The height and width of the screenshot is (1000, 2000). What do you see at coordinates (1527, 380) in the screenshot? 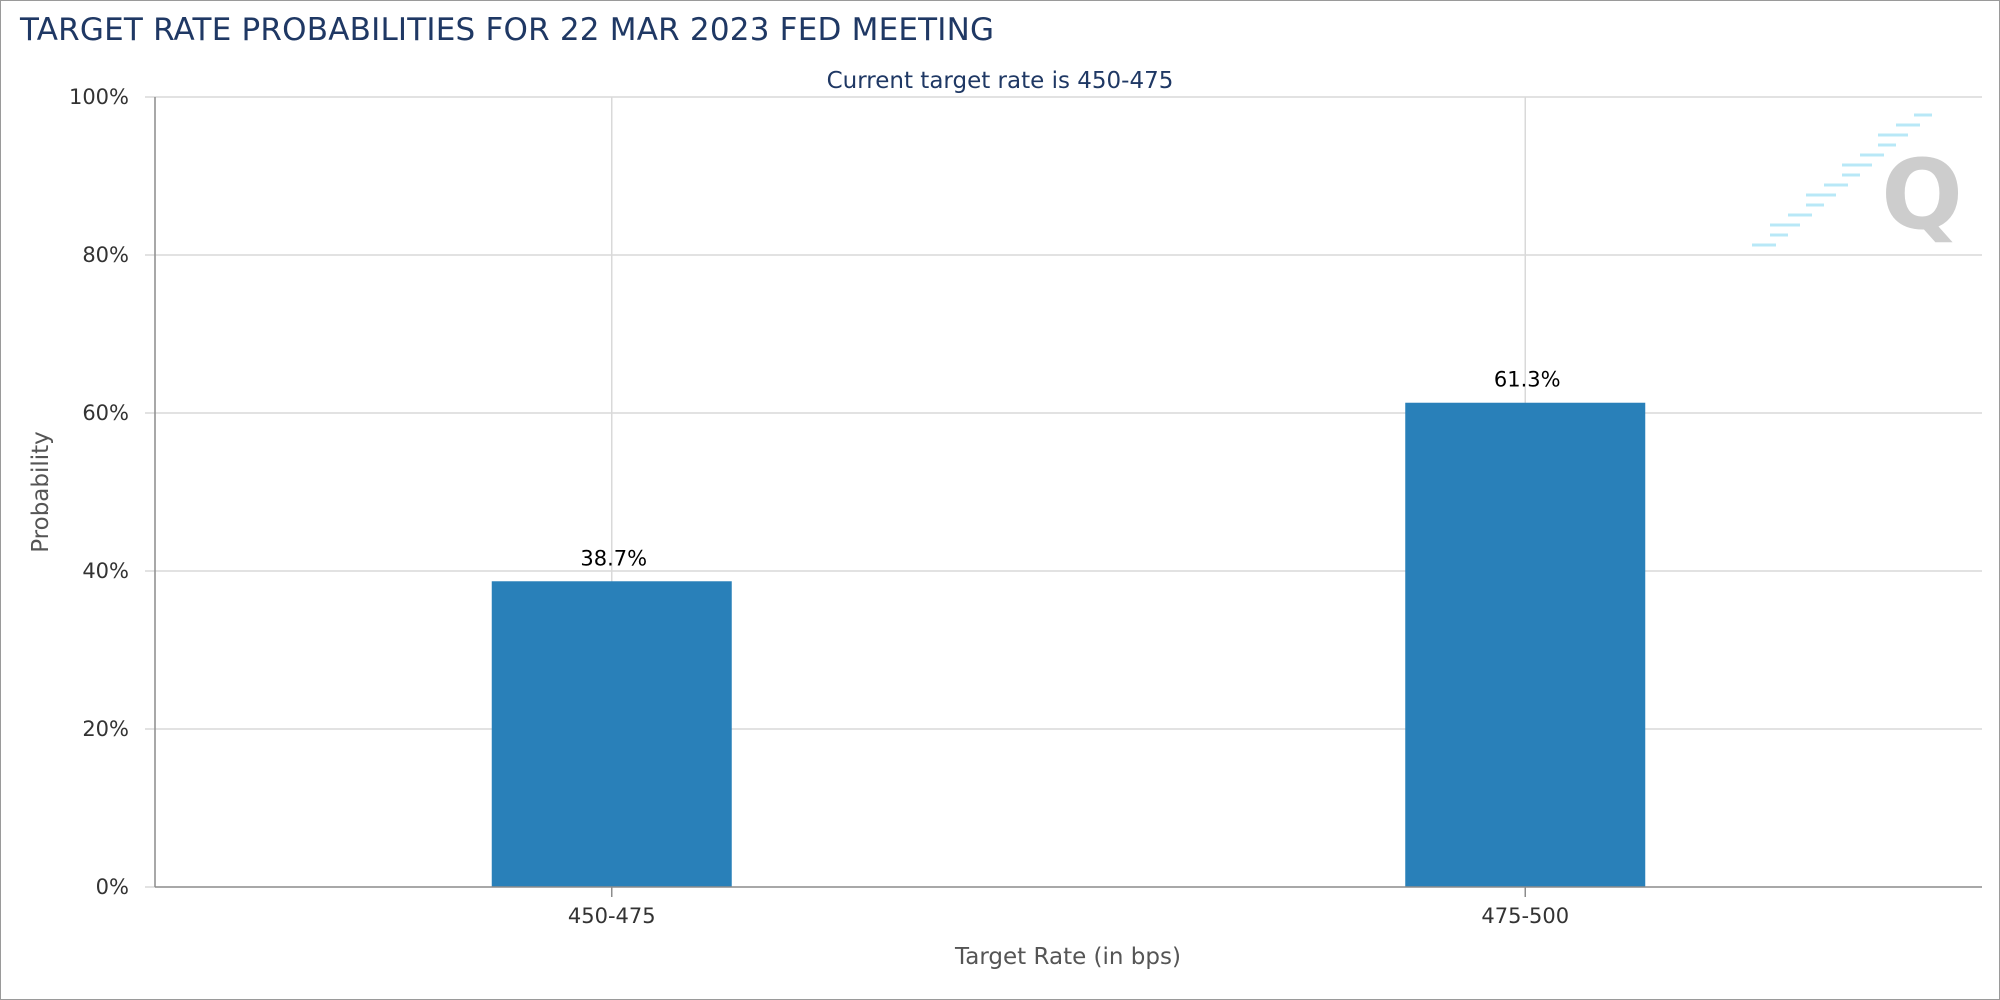
I see `data-label: 61.3%` at bounding box center [1527, 380].